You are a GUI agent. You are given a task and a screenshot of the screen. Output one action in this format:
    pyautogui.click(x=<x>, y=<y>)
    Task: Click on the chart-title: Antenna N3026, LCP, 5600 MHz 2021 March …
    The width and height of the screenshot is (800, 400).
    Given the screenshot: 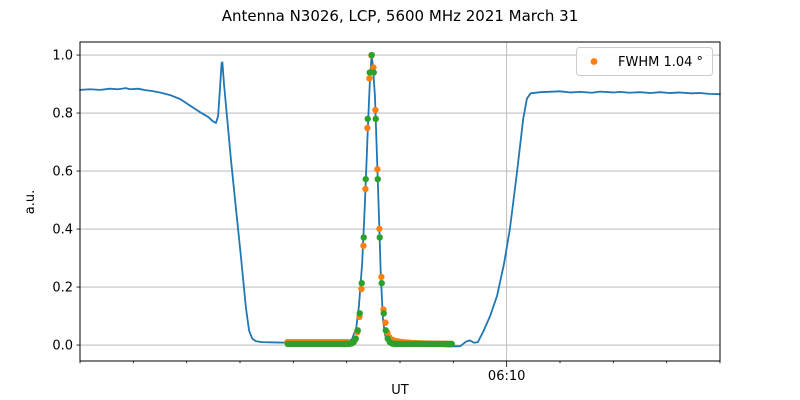 What is the action you would take?
    pyautogui.click(x=400, y=16)
    